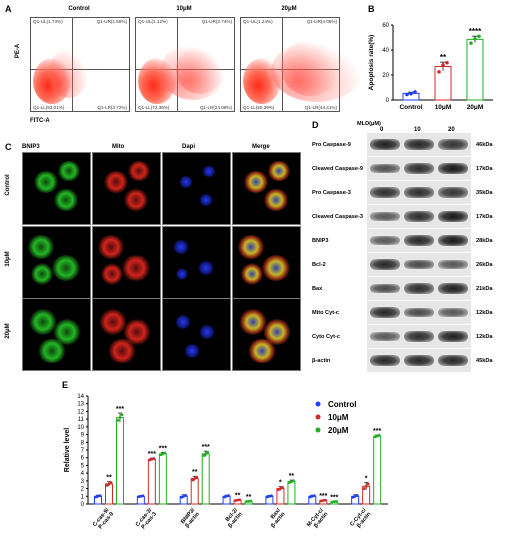 This screenshot has height=550, width=507. I want to click on y-tick-label: 4, so click(83, 474).